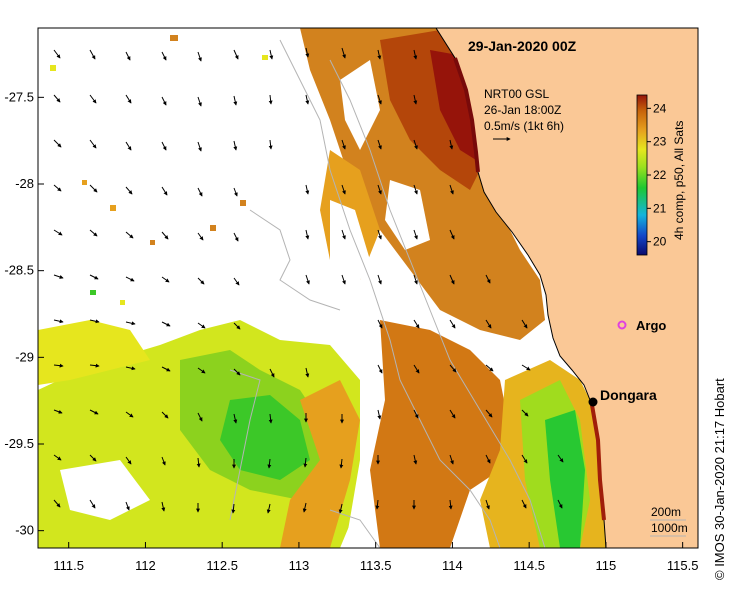 Image resolution: width=739 pixels, height=592 pixels. Describe the element at coordinates (19, 270) in the screenshot. I see `y-tick-label: -28.5` at that location.